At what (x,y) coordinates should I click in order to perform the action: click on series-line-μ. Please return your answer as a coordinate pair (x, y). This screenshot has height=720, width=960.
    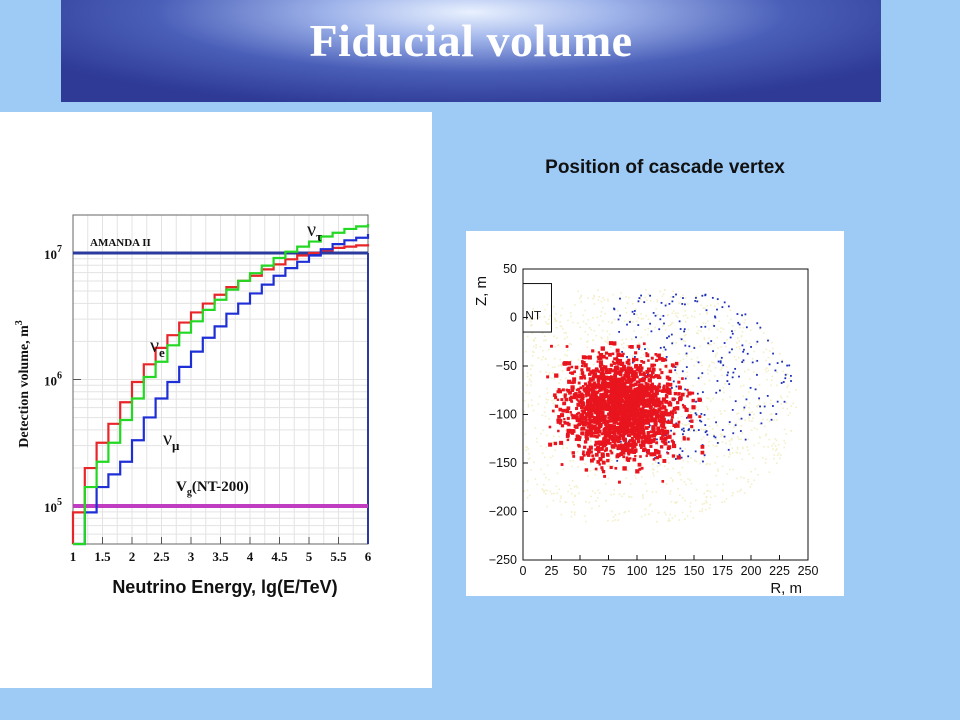
    Looking at the image, I should click on (221, 389).